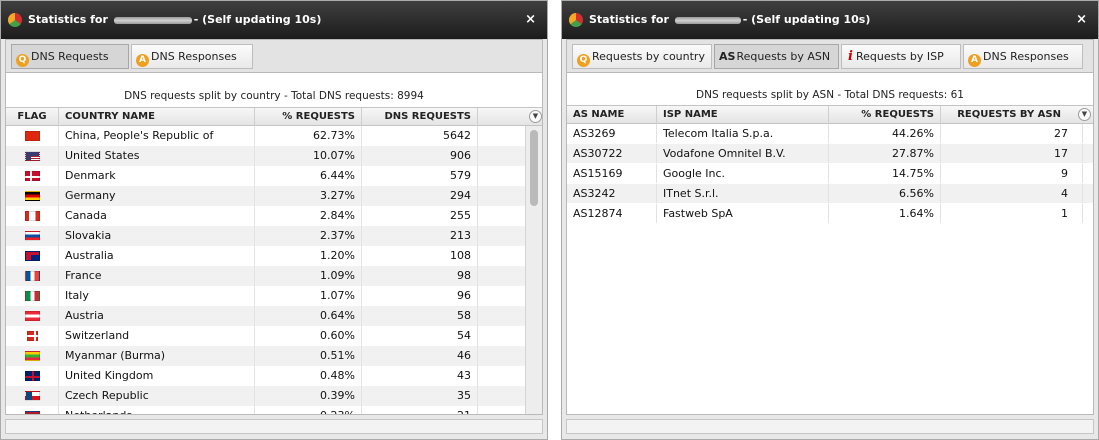 The width and height of the screenshot is (1099, 440). I want to click on table-row: Denmark 6.44% 579, so click(265, 176).